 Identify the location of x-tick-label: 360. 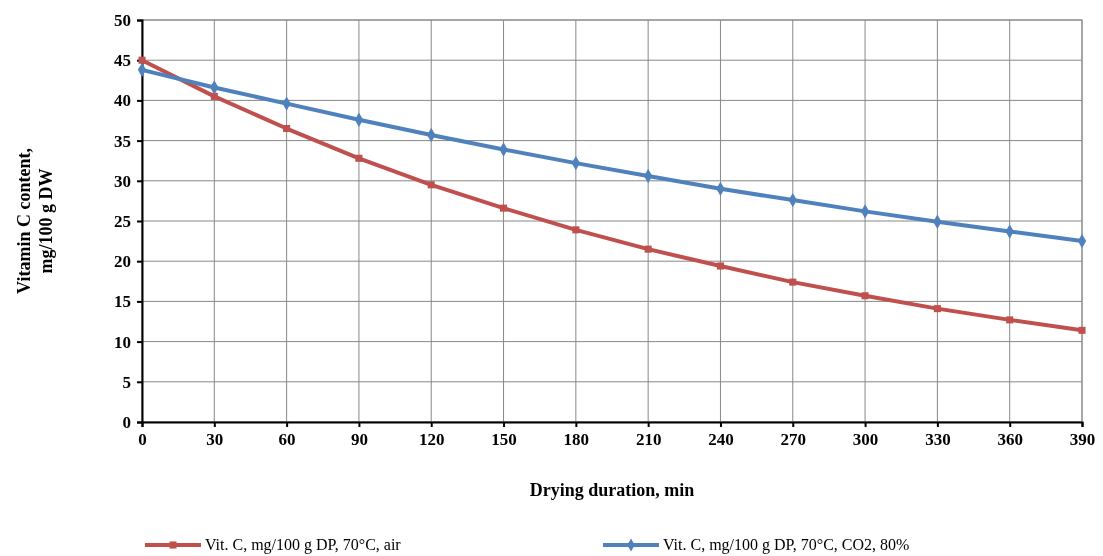
(1010, 440).